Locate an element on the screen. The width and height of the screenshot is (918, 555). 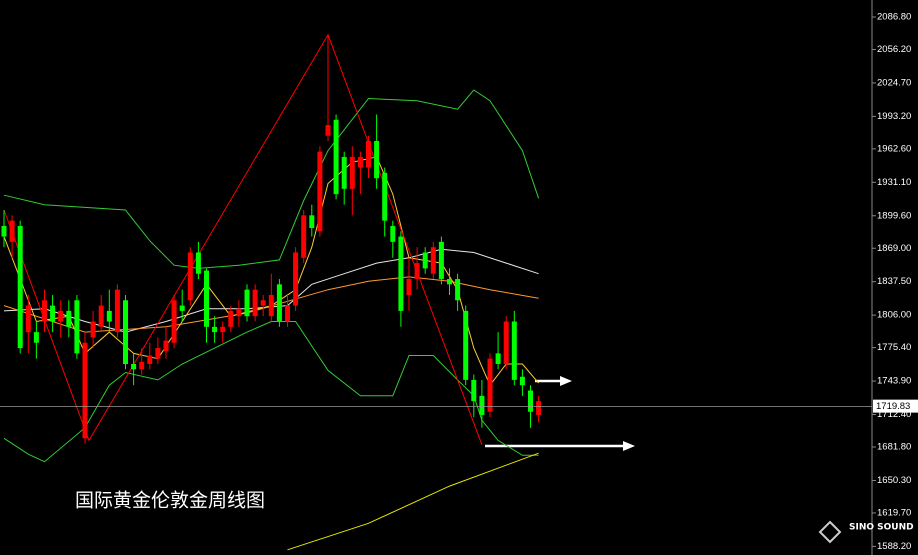
y-tick-label: 1931.10 is located at coordinates (894, 182).